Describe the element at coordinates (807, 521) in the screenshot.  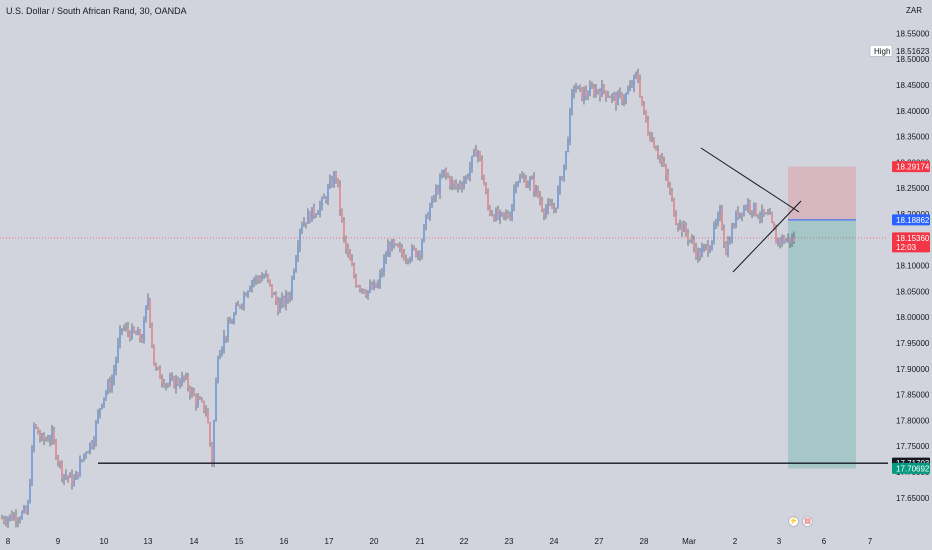
I see `us-flag-icon: ▤` at that location.